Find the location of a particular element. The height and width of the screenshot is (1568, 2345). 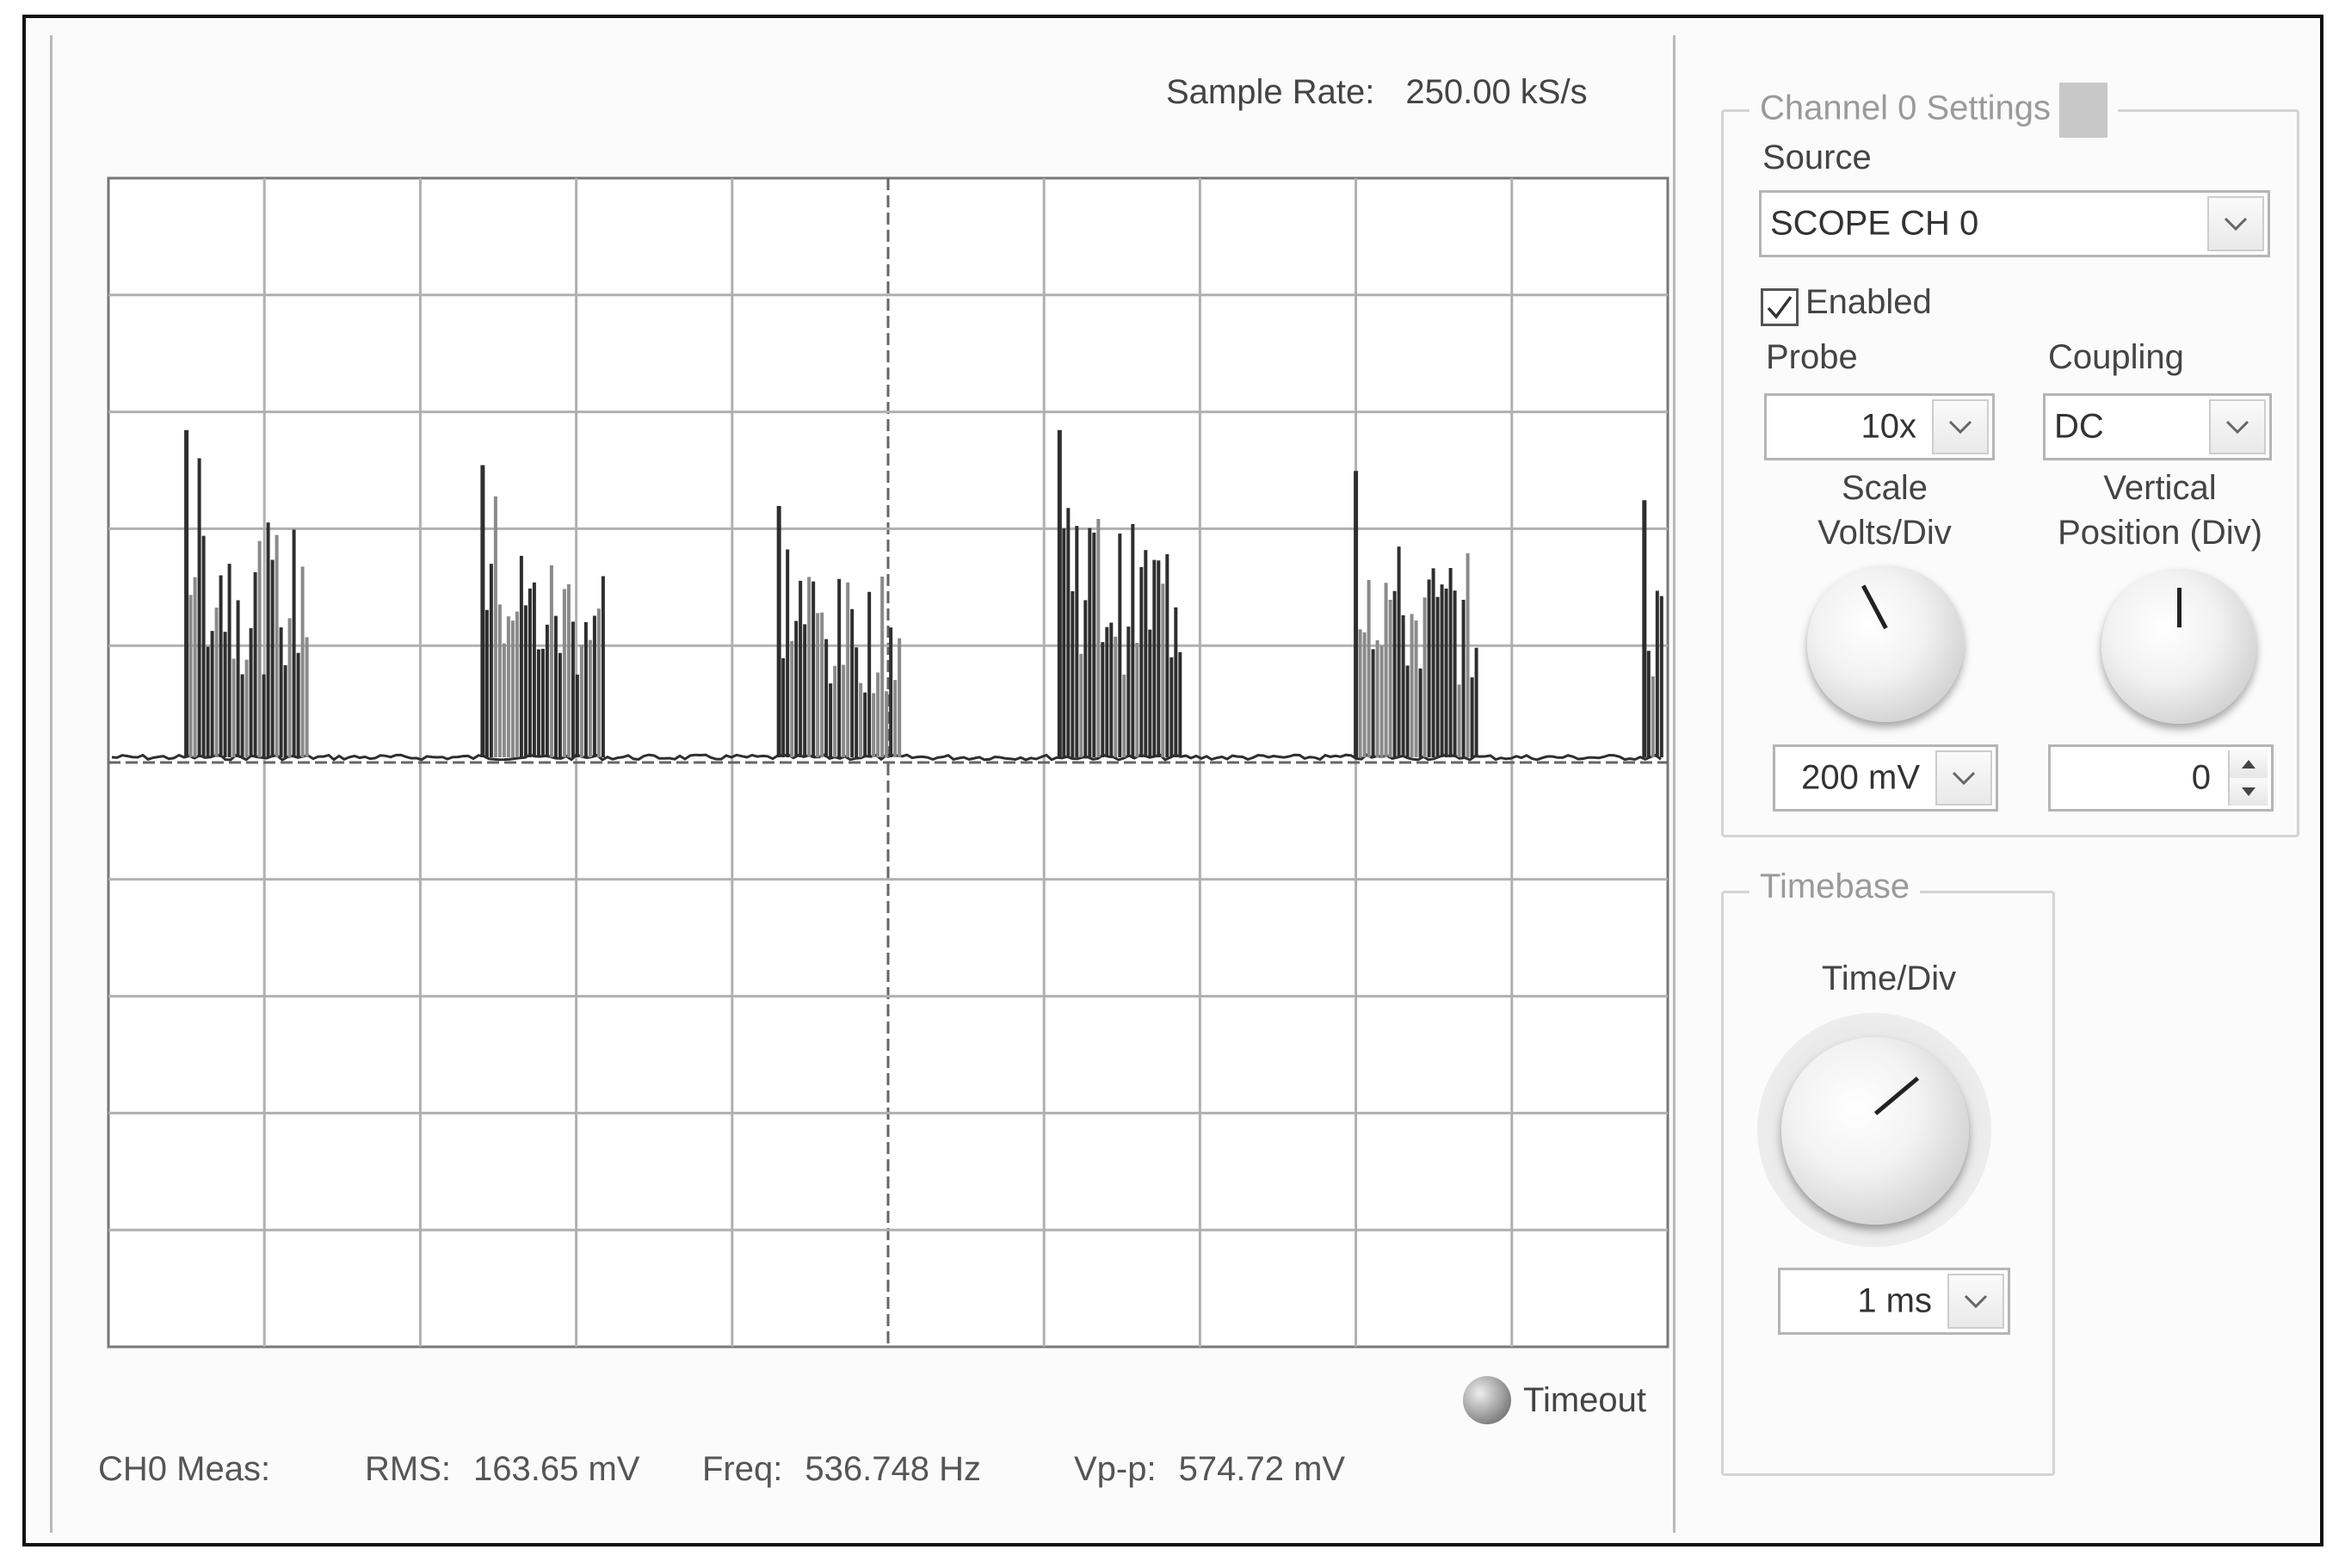

sample-rate-readout: Sample Rate: 250.00 kS/s is located at coordinates (1377, 92).